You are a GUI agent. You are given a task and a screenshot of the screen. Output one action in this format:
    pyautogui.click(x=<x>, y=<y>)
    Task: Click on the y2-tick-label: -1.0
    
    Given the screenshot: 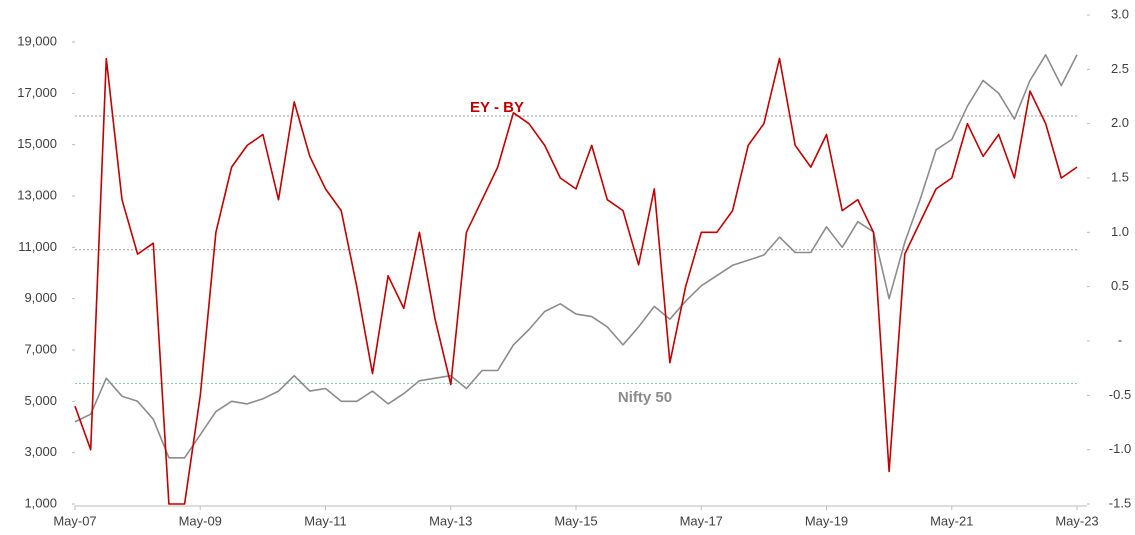 What is the action you would take?
    pyautogui.click(x=1120, y=448)
    